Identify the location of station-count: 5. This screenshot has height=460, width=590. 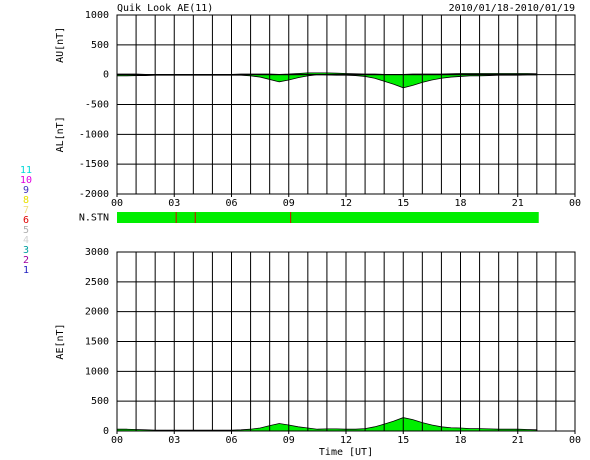
(26, 230).